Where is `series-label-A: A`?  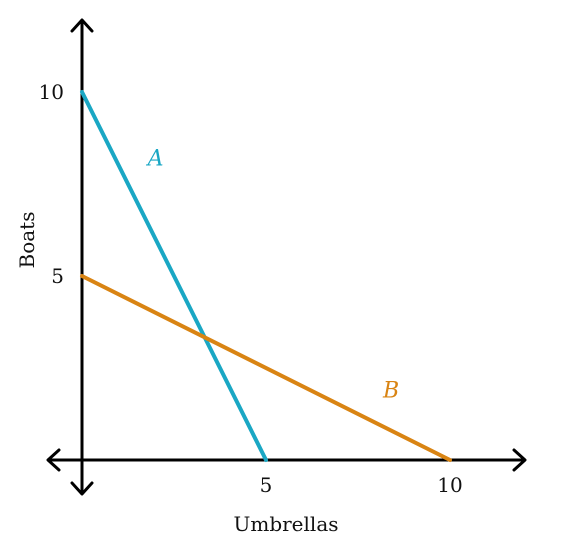
series-label-A: A is located at coordinates (155, 159).